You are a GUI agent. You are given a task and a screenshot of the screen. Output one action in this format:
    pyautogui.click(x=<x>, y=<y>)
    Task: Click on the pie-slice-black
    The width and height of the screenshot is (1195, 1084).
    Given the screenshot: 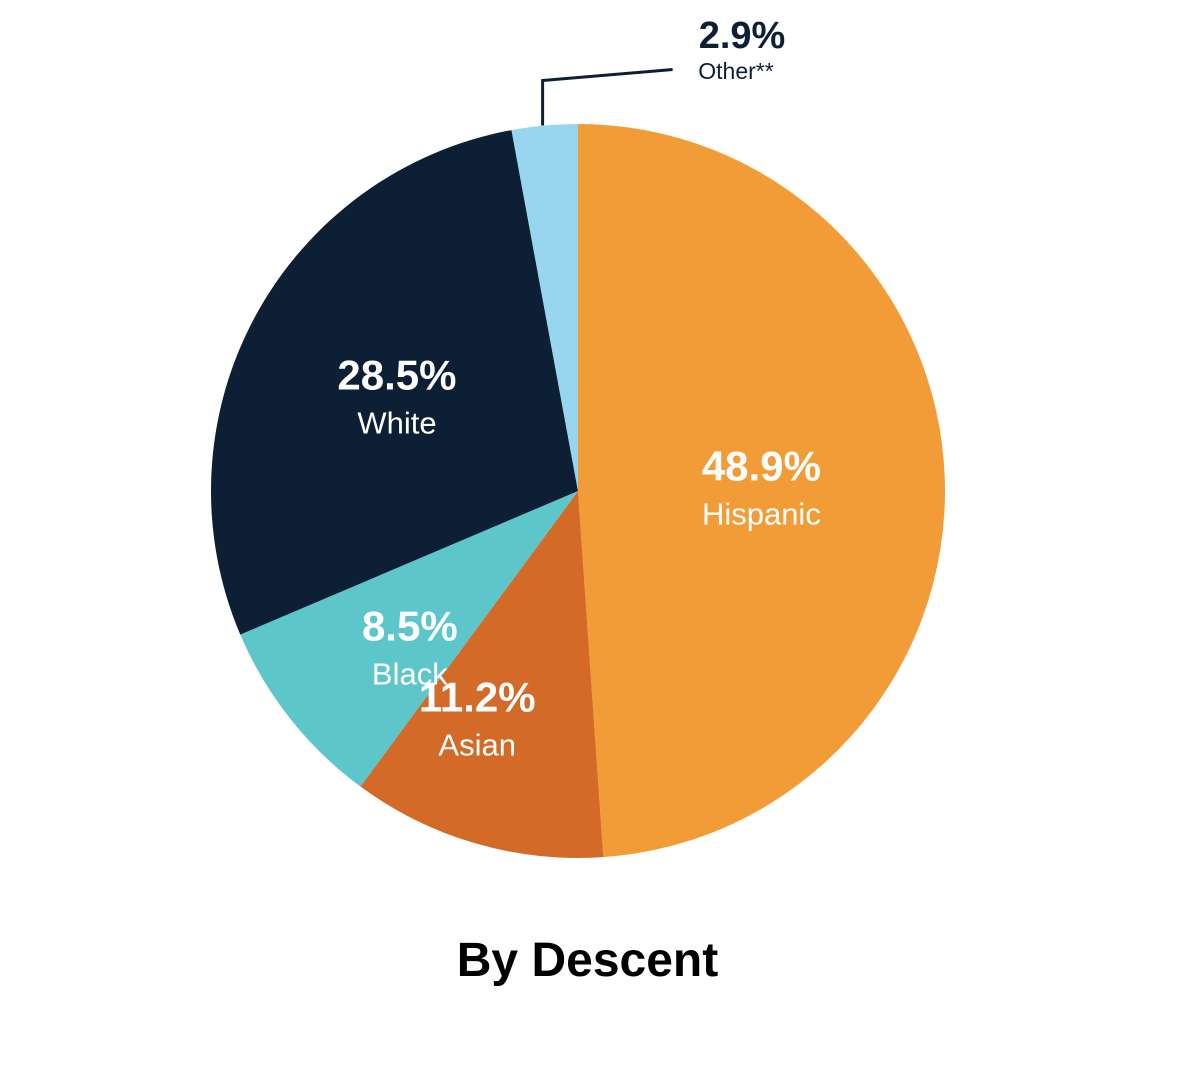 What is the action you would take?
    pyautogui.click(x=409, y=639)
    